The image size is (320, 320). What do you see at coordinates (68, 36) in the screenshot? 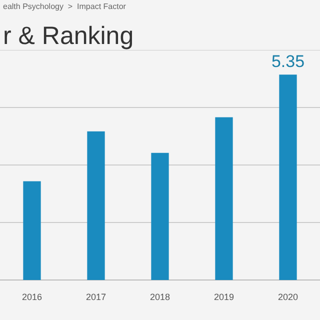
I see `chart-title: r & Ranking` at bounding box center [68, 36].